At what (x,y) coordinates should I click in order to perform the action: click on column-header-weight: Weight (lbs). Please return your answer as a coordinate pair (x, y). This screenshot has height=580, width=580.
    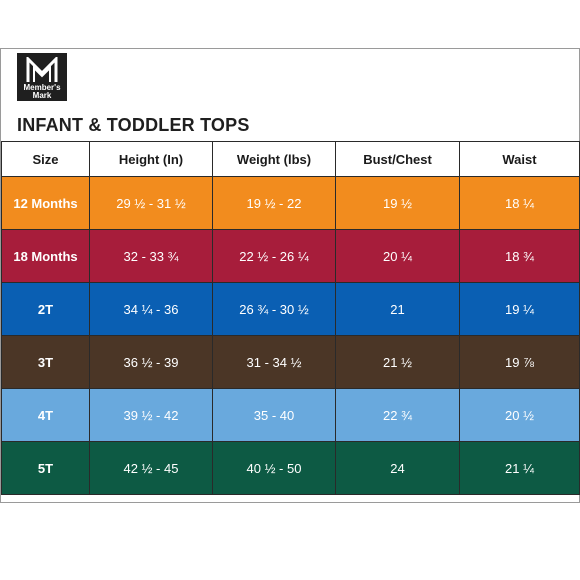
    Looking at the image, I should click on (274, 159).